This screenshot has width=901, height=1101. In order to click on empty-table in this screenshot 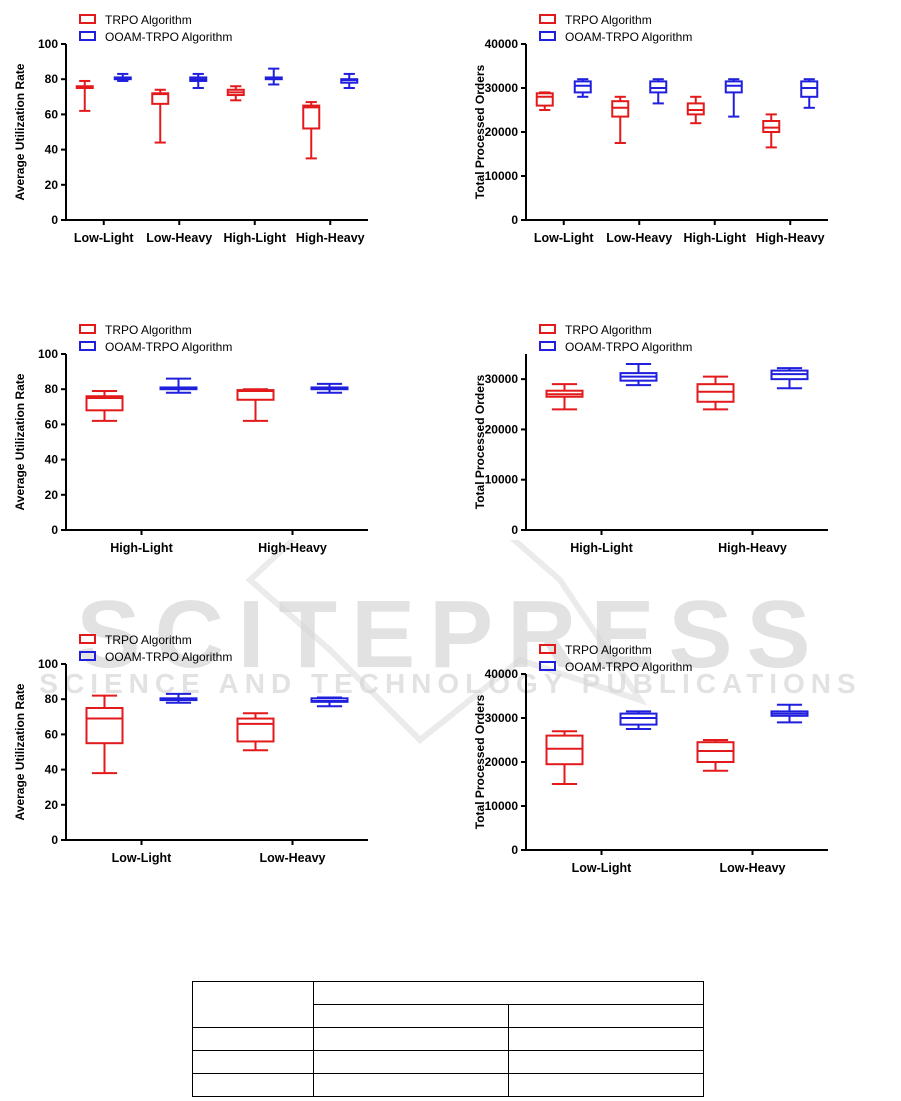, I will do `click(448, 1039)`.